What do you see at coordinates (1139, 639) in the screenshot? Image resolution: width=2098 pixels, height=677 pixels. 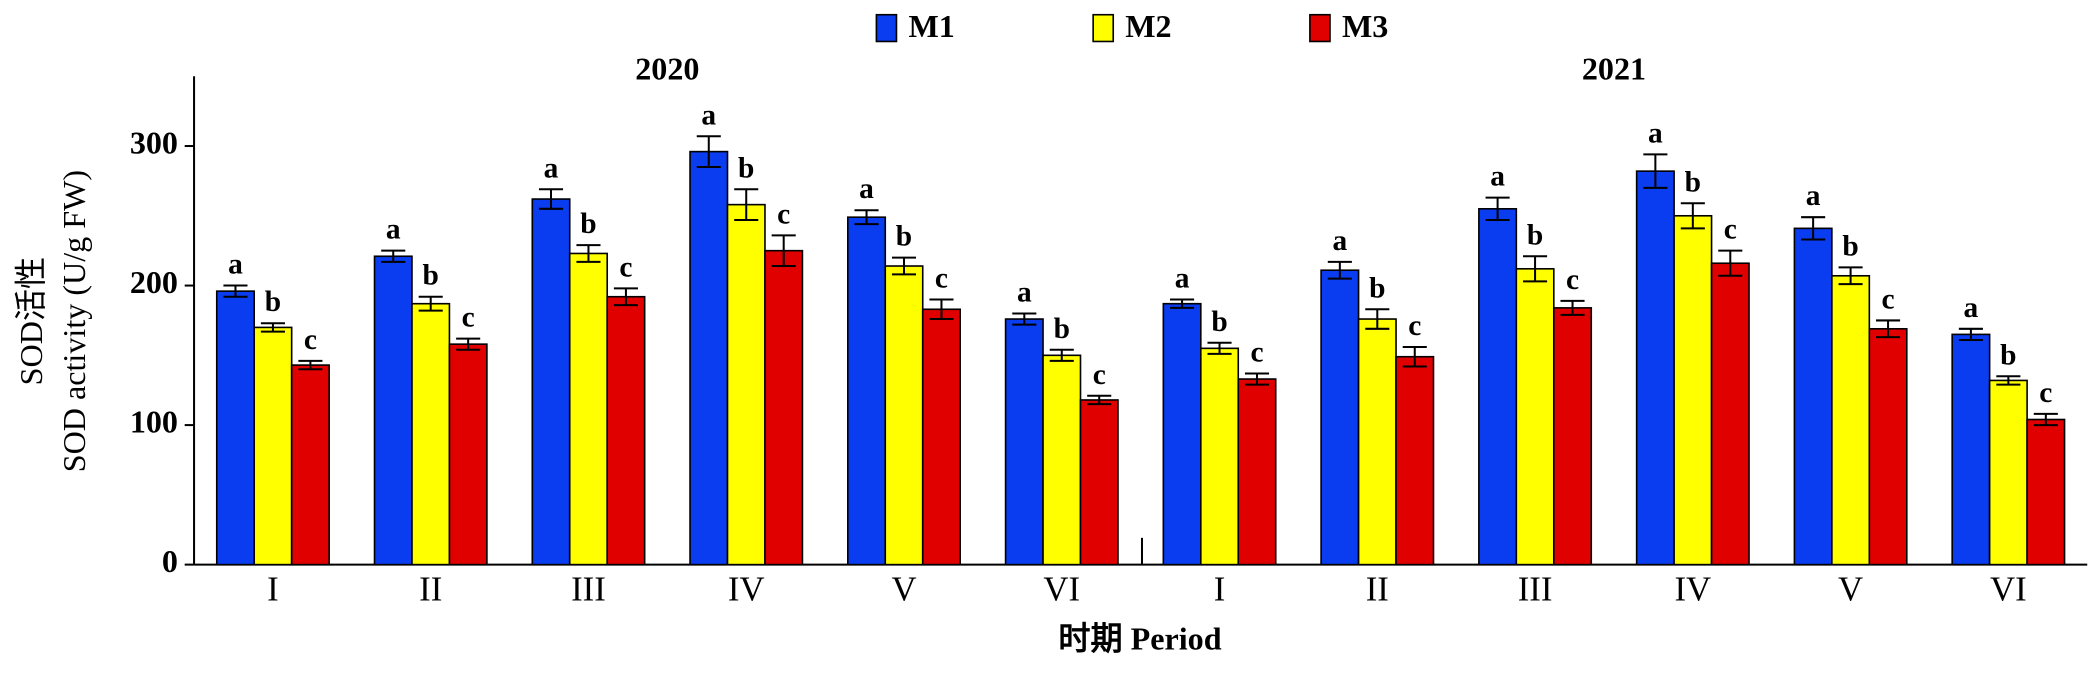 I see `x-axis-label: 时期 Period` at bounding box center [1139, 639].